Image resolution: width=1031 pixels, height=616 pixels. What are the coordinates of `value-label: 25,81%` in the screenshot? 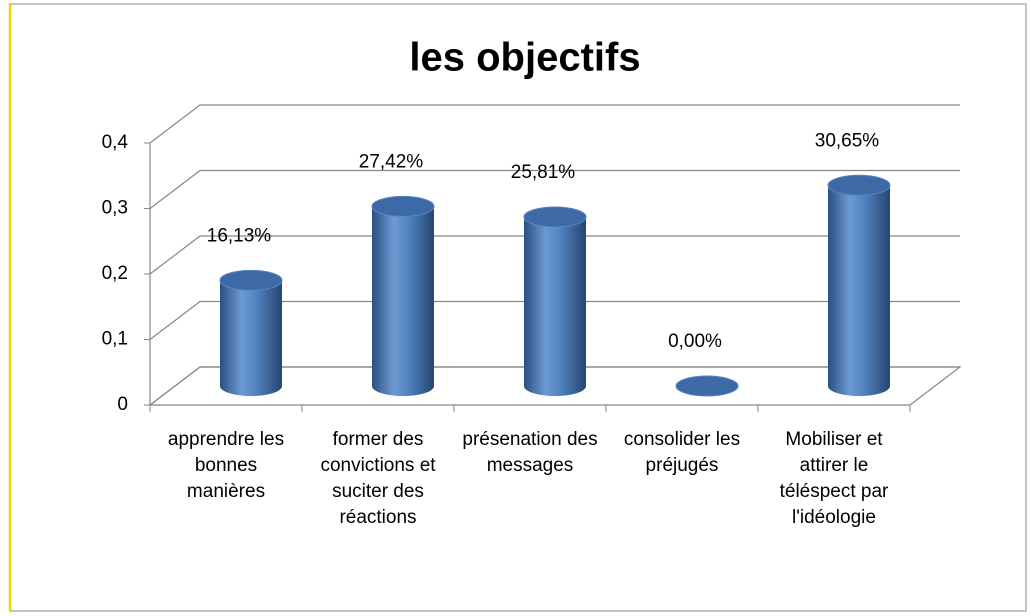 It's located at (543, 172).